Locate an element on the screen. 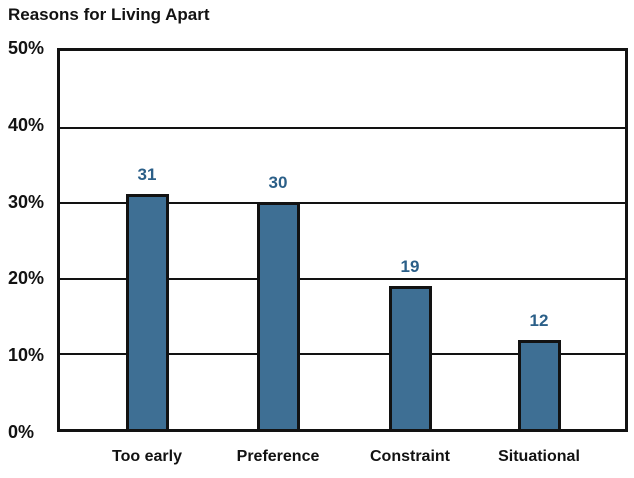  y-tick-label-30: 30% is located at coordinates (26, 201).